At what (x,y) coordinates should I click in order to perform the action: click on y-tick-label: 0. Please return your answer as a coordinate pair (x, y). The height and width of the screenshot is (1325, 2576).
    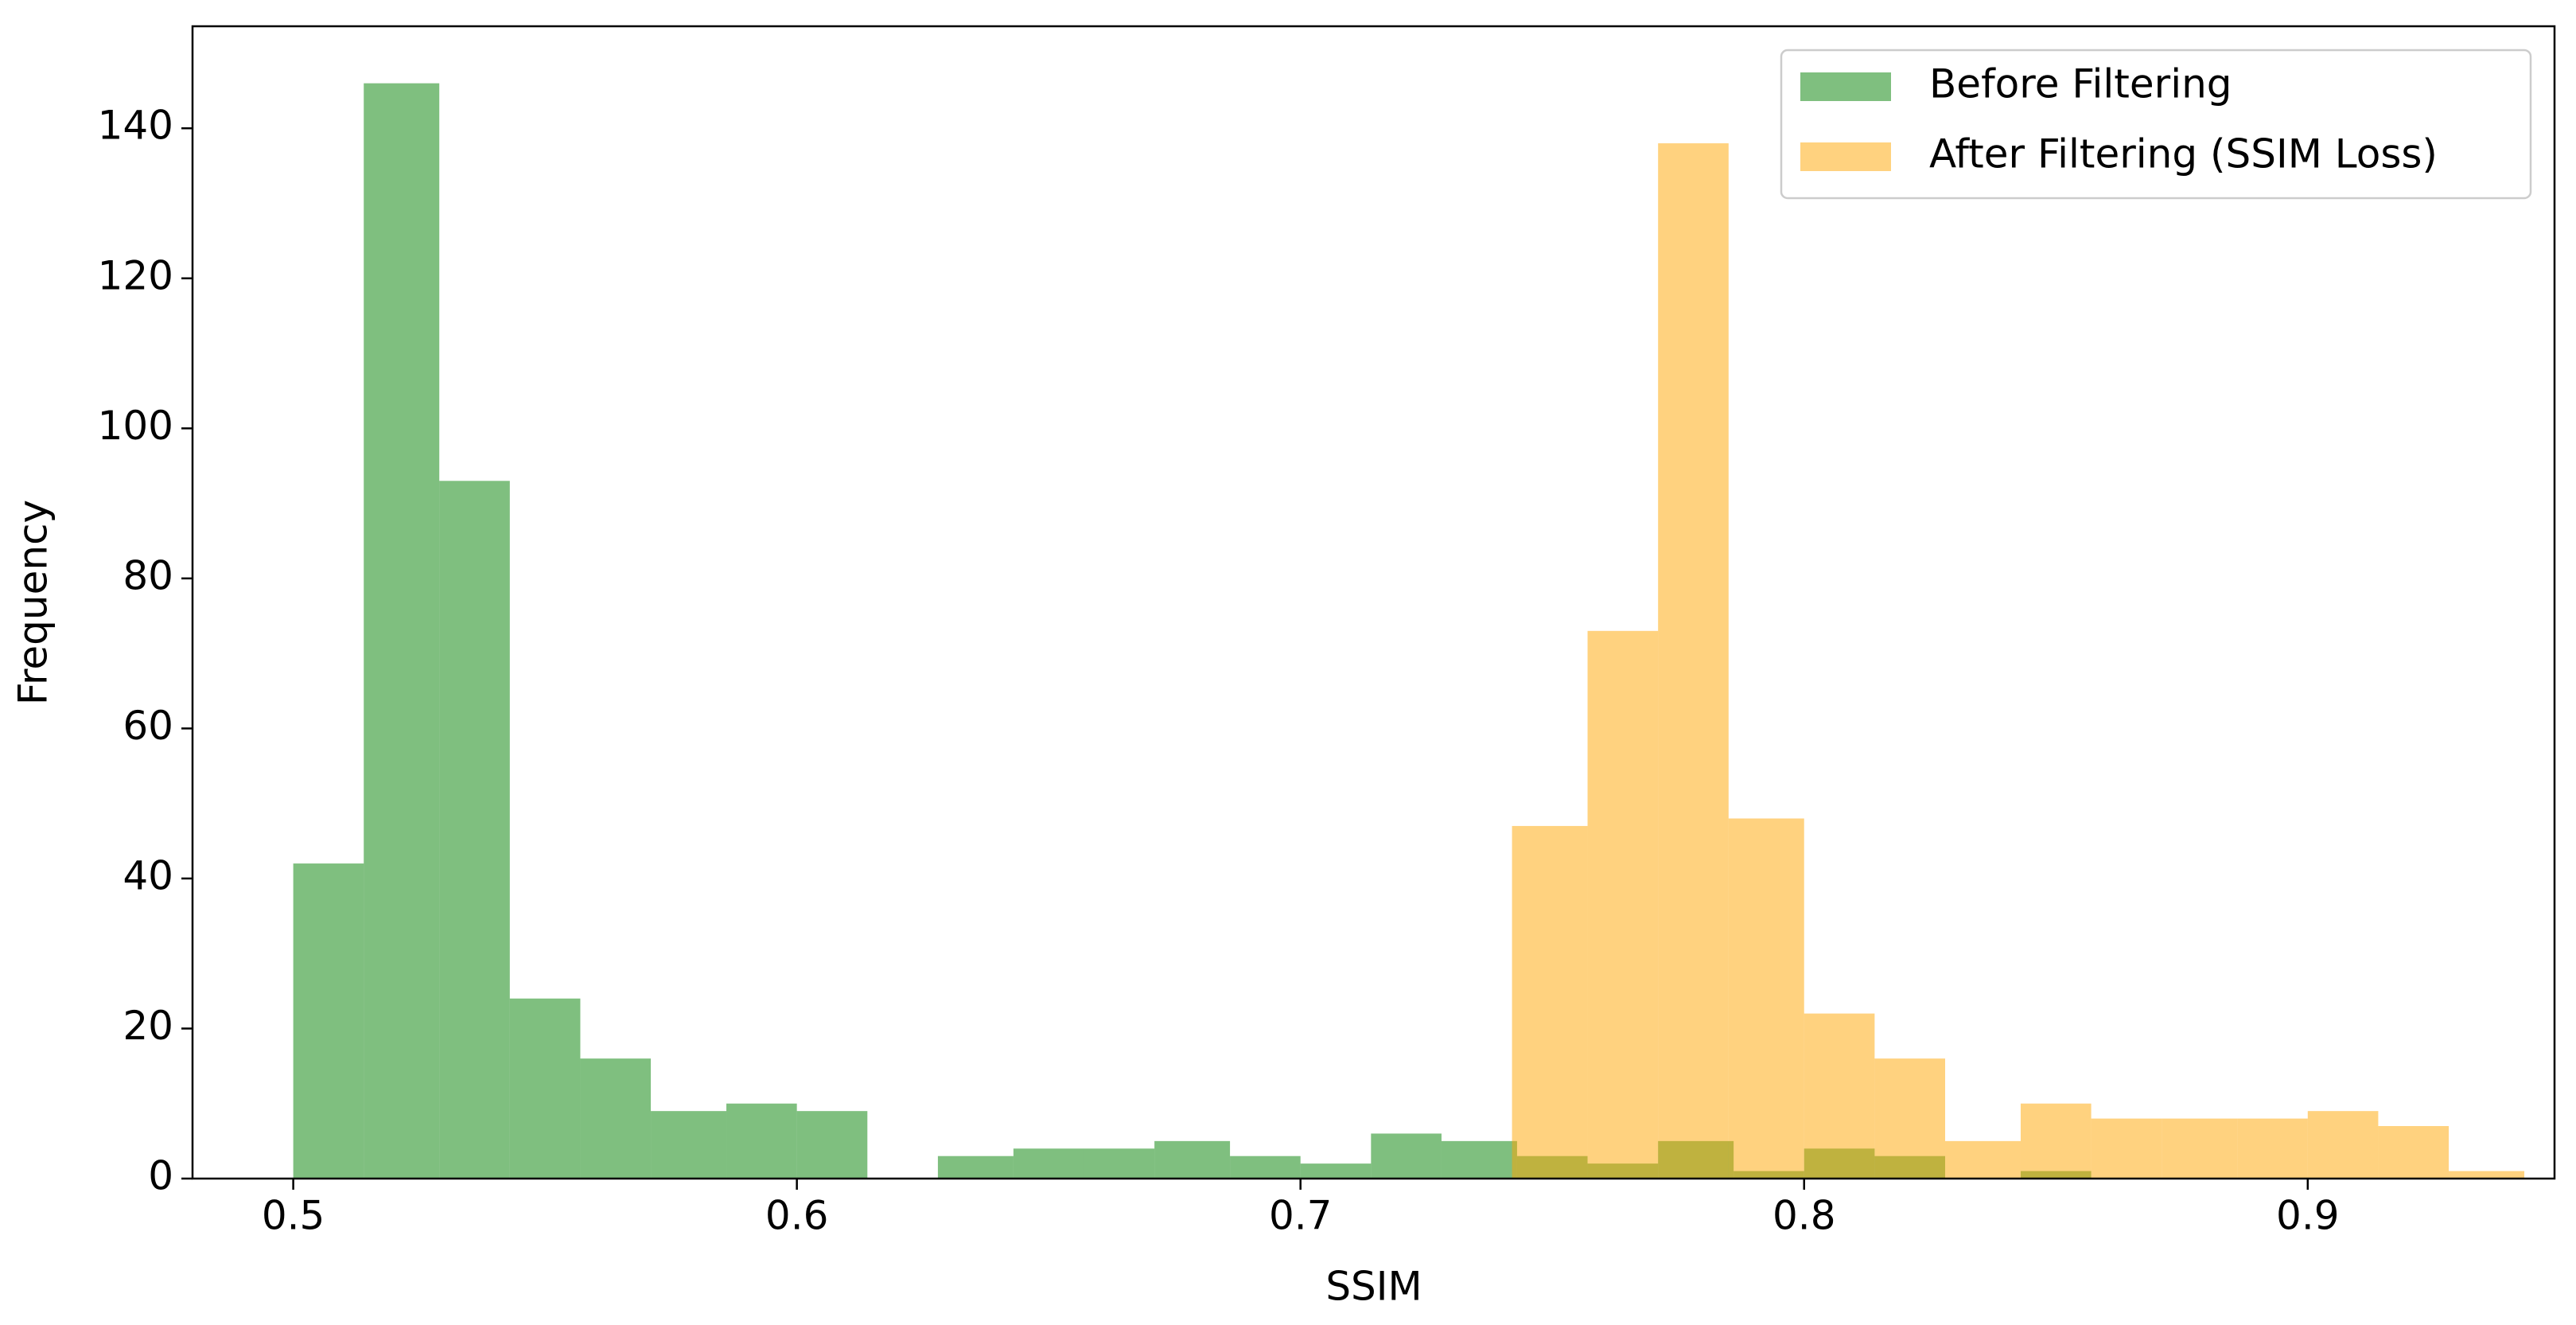
    Looking at the image, I should click on (161, 1176).